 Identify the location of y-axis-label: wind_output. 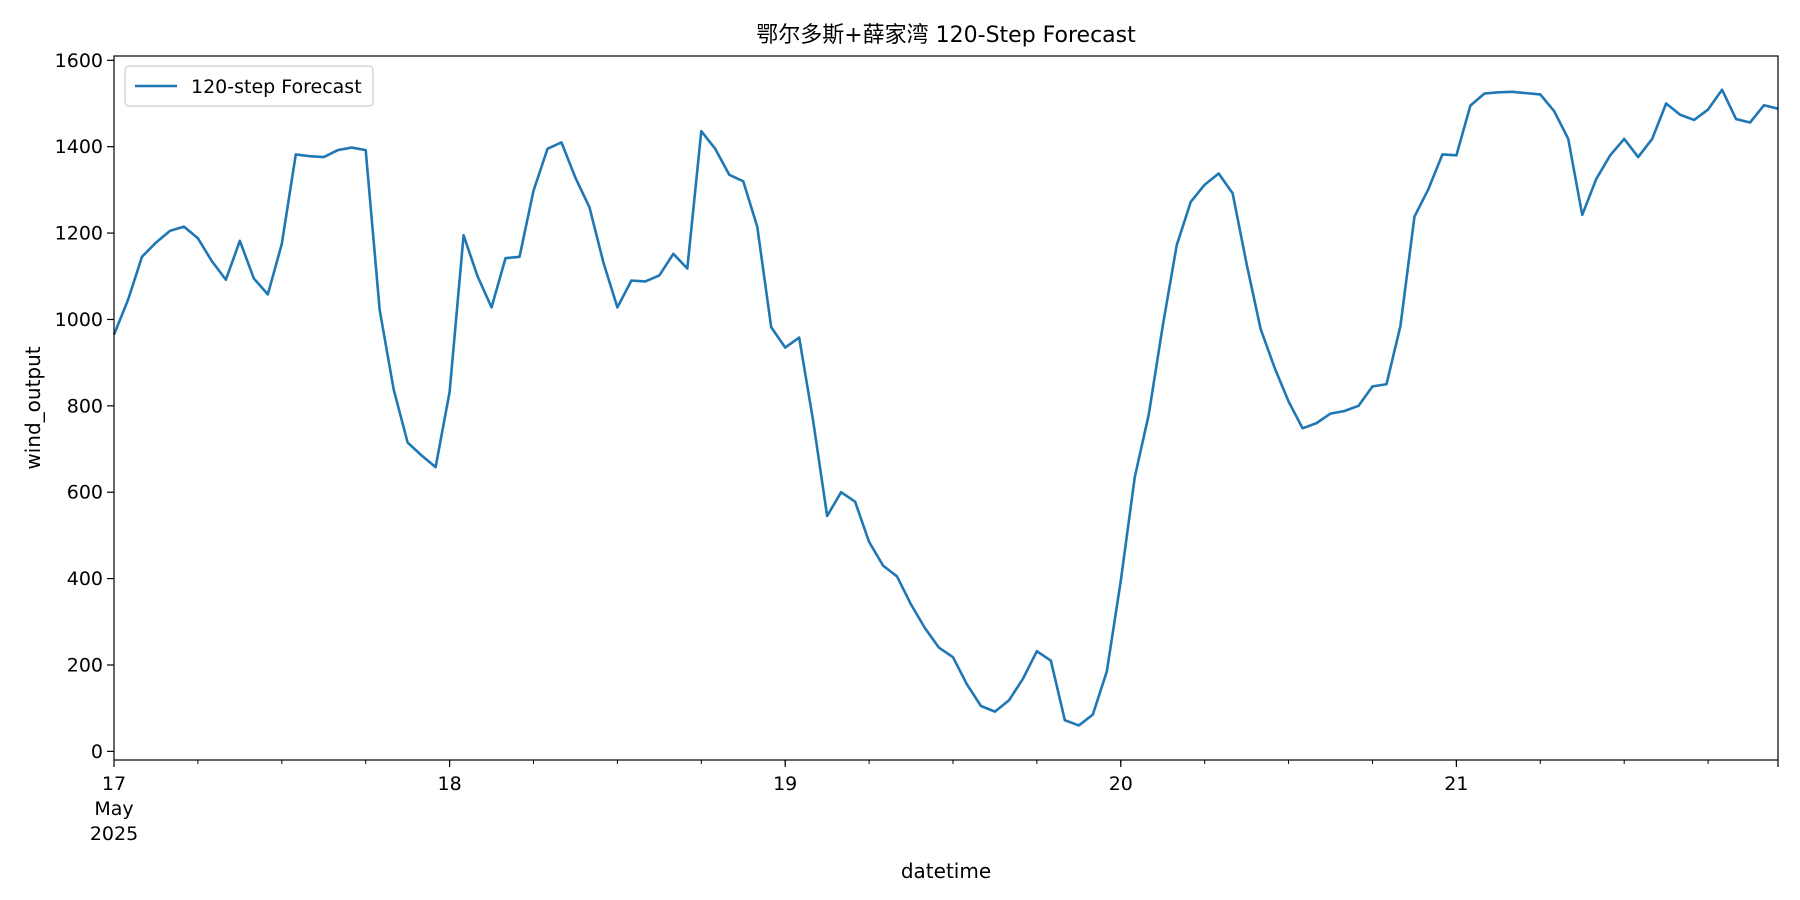
(33, 407).